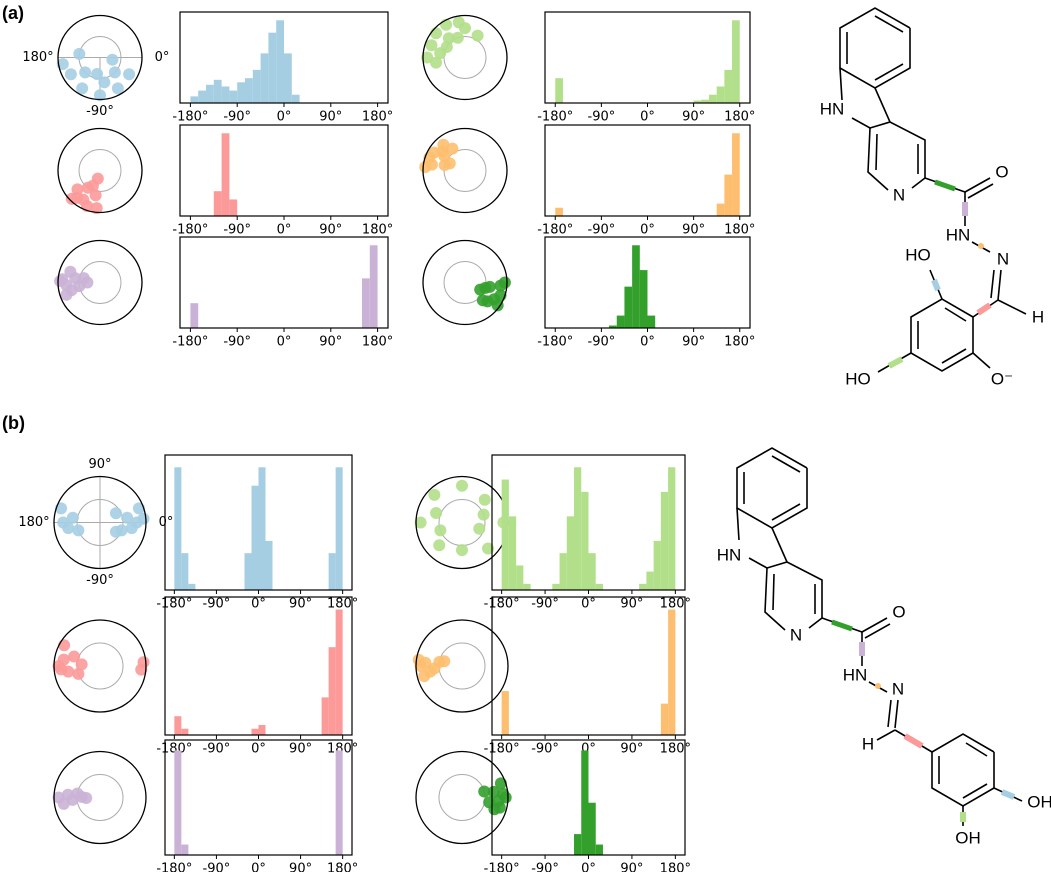 The width and height of the screenshot is (1051, 872). Describe the element at coordinates (1002, 378) in the screenshot. I see `atom-label: O⁻` at that location.